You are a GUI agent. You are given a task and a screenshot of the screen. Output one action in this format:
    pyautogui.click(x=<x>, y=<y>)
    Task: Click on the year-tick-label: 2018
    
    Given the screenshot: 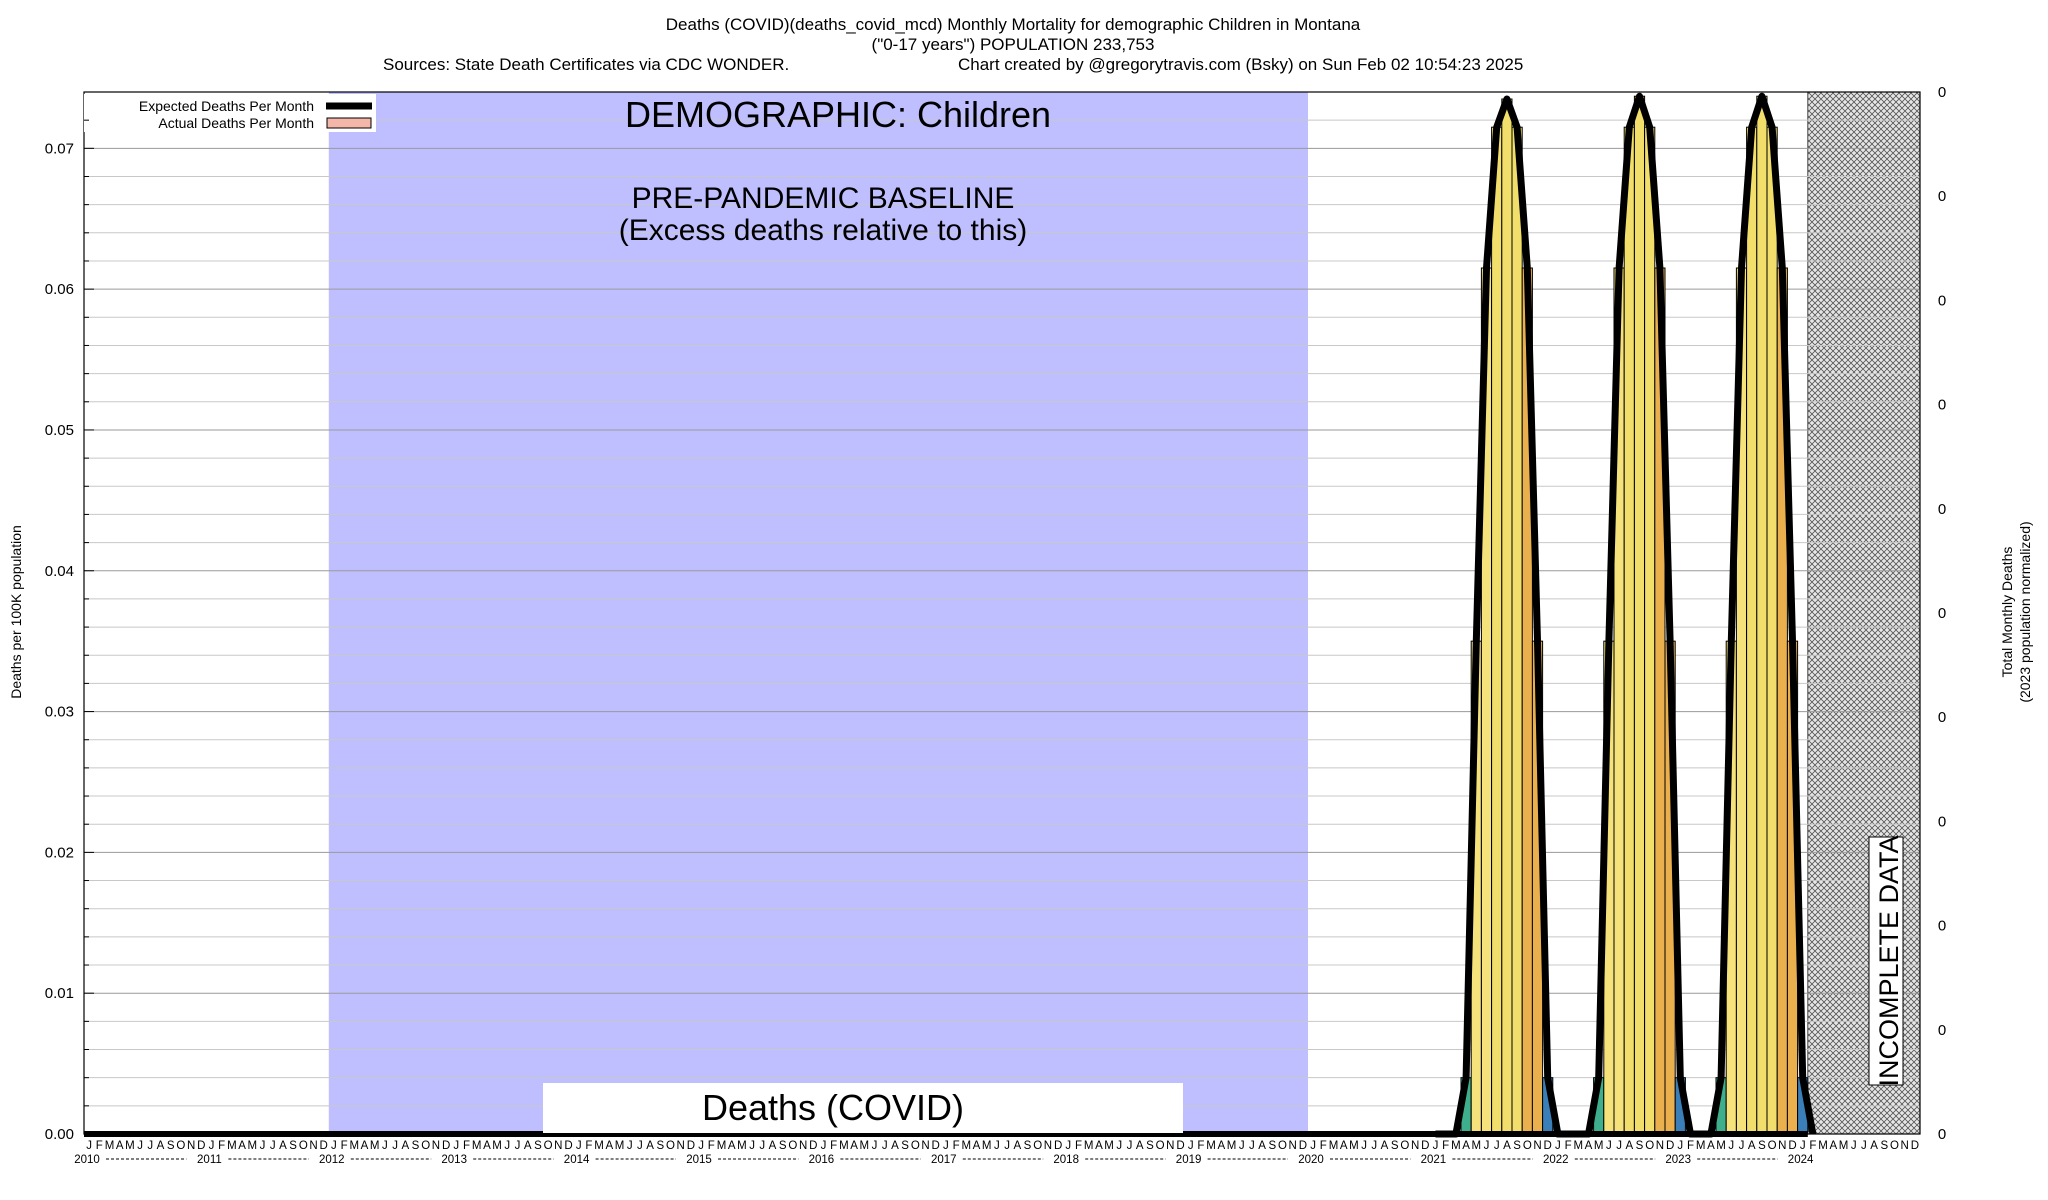 What is the action you would take?
    pyautogui.click(x=1066, y=1160)
    